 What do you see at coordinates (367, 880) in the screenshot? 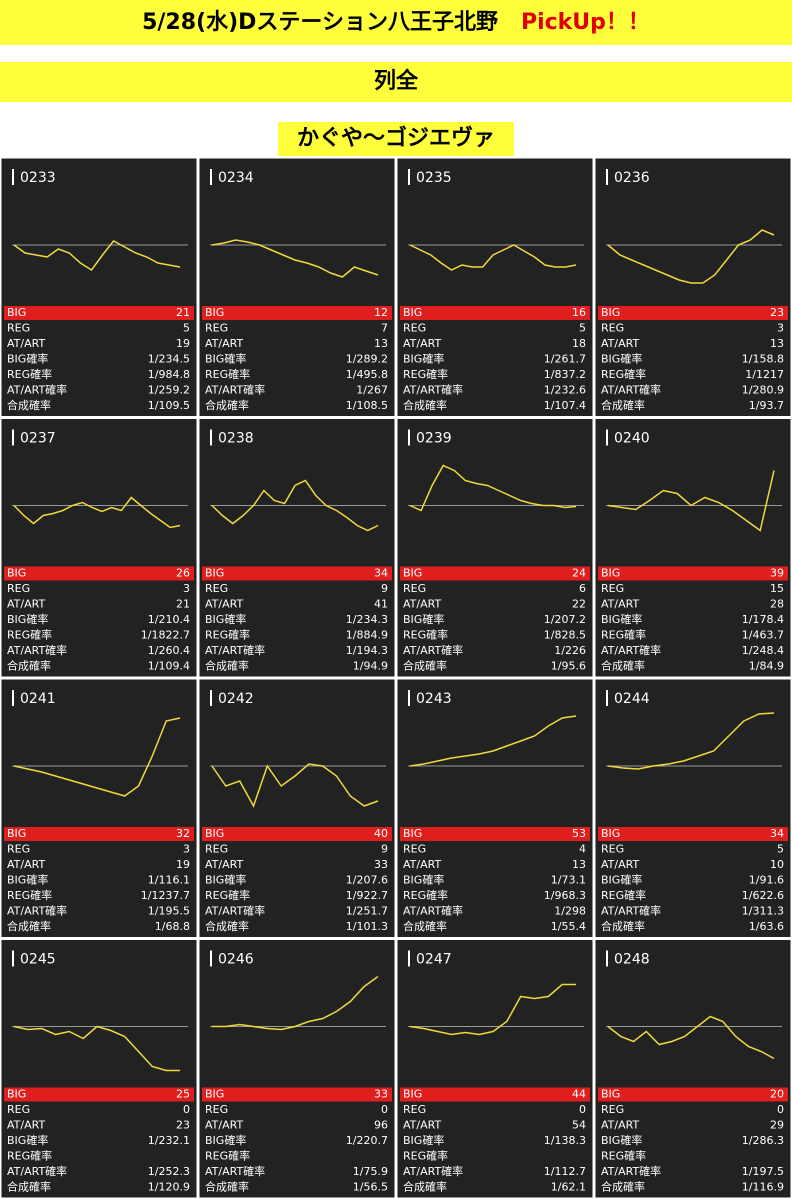
I see `stat-value: 1/207.6` at bounding box center [367, 880].